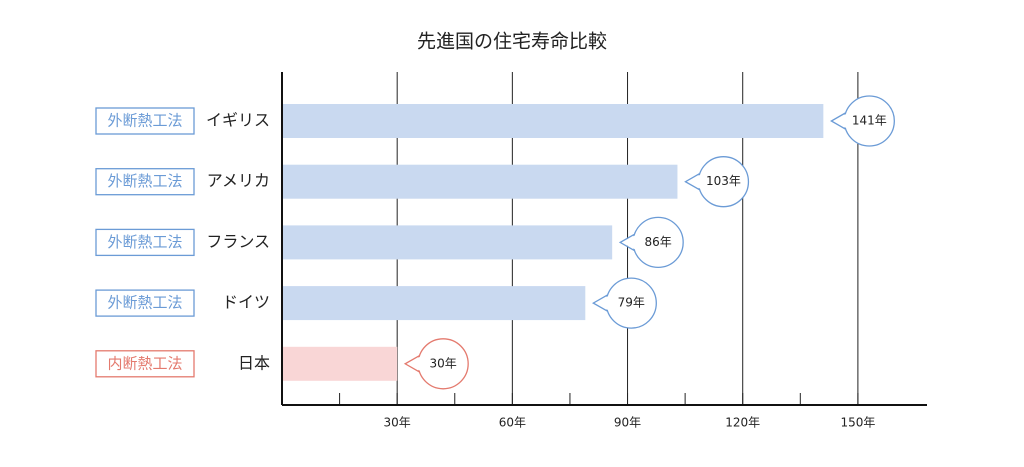 This screenshot has height=467, width=1024. What do you see at coordinates (742, 423) in the screenshot?
I see `x-tick-label: 120年` at bounding box center [742, 423].